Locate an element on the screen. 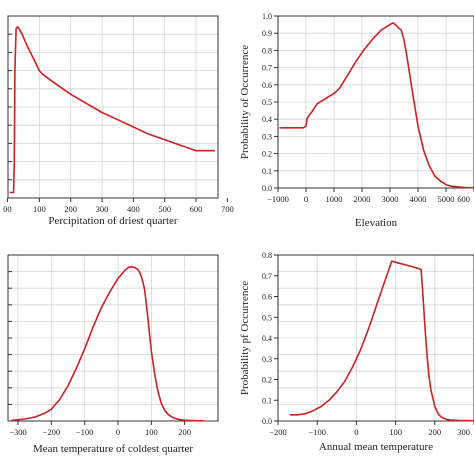 The width and height of the screenshot is (474, 474). x-tick-label: 2000 is located at coordinates (362, 199).